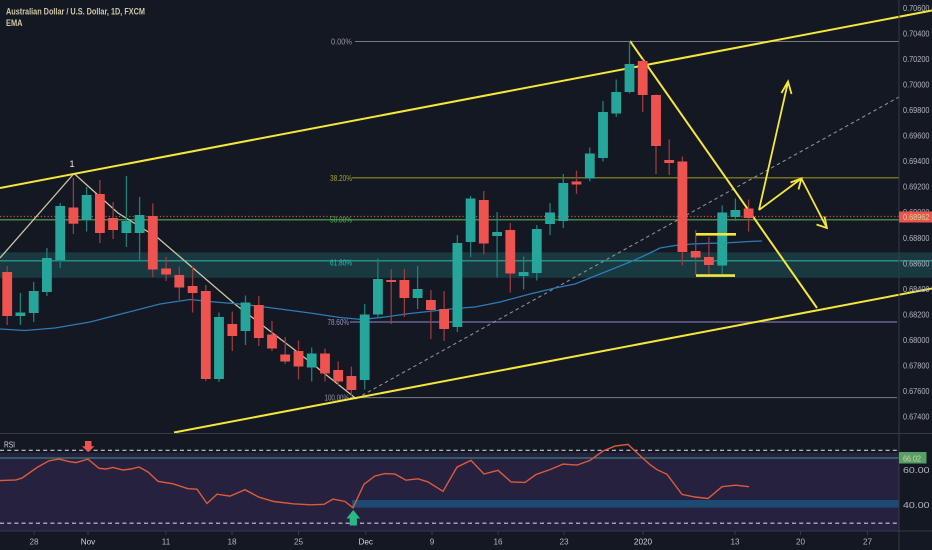 Image resolution: width=932 pixels, height=550 pixels. Describe the element at coordinates (916, 315) in the screenshot. I see `svg-text: 0.68200` at that location.